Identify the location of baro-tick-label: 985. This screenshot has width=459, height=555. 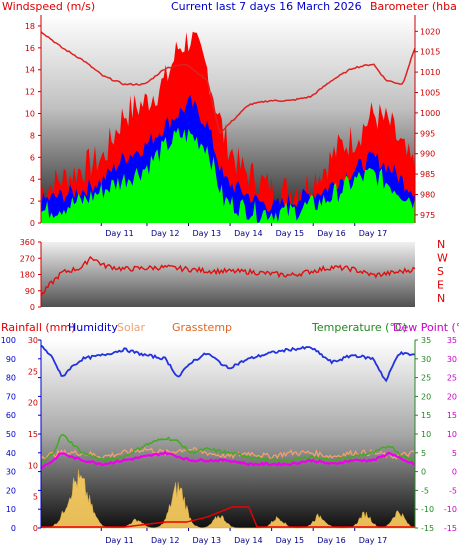
(427, 174).